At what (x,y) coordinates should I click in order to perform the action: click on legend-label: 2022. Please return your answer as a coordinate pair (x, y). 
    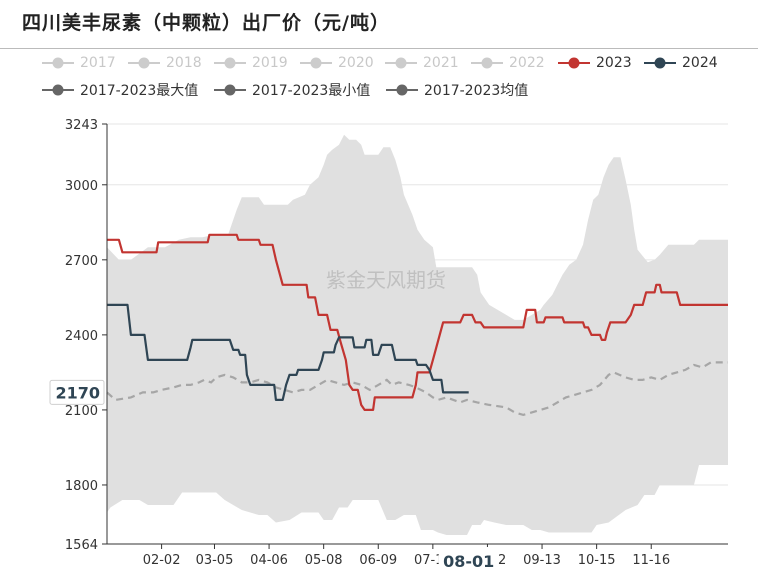
    Looking at the image, I should click on (527, 63).